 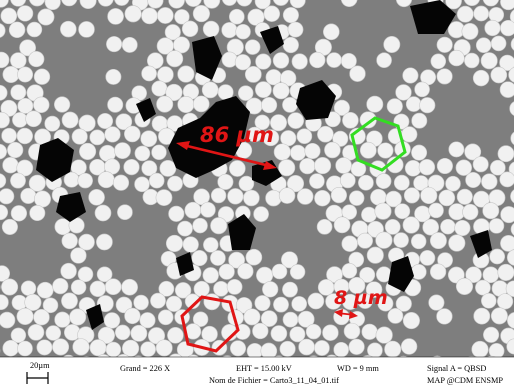 I want to click on working-distance-readout: WD = 9 mm, so click(x=358, y=368).